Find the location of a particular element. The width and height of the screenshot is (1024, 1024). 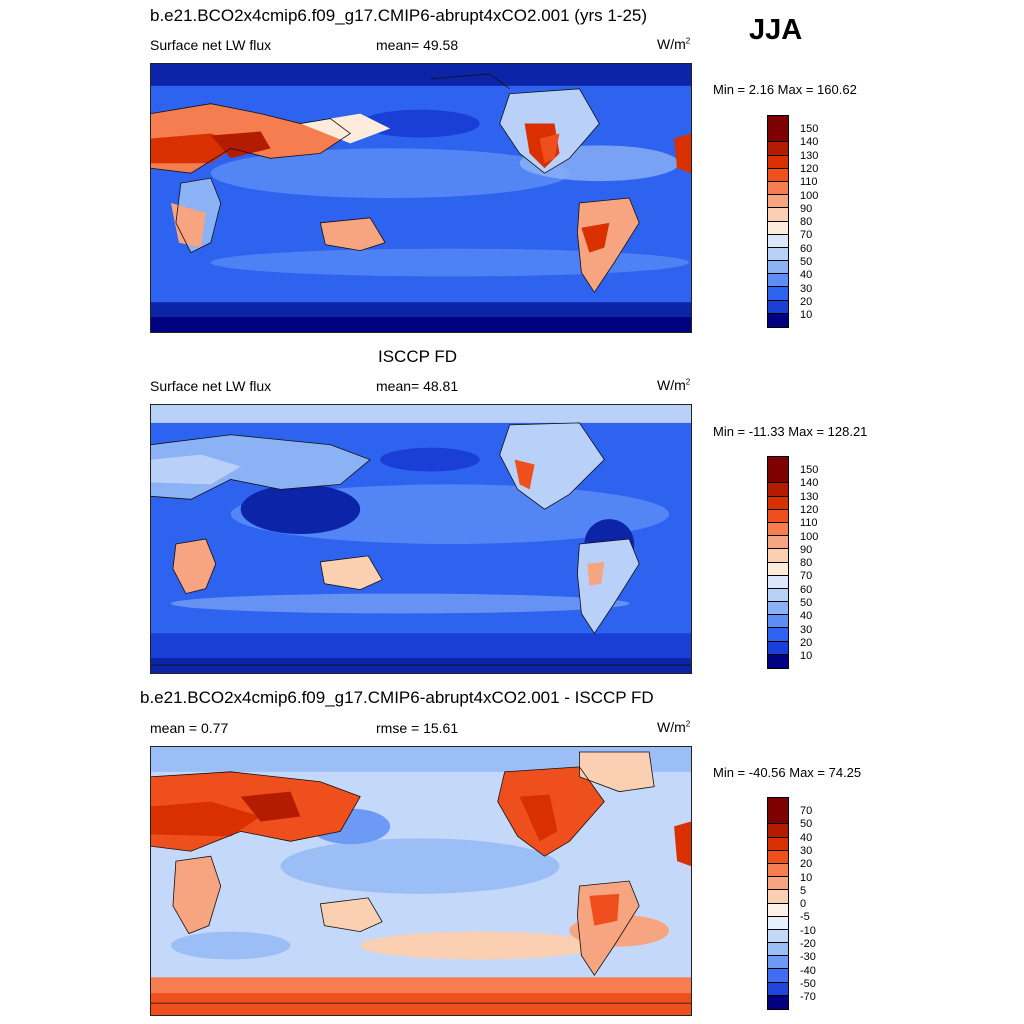

panel-model-map is located at coordinates (421, 198).